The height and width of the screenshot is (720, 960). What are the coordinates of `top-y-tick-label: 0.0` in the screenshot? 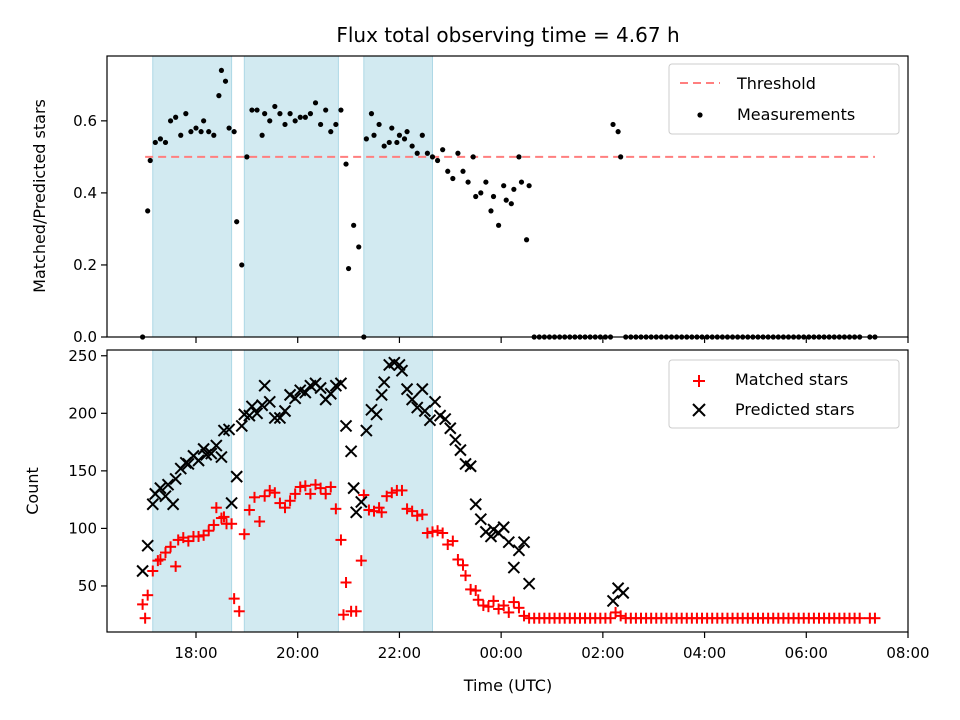 It's located at (85, 337).